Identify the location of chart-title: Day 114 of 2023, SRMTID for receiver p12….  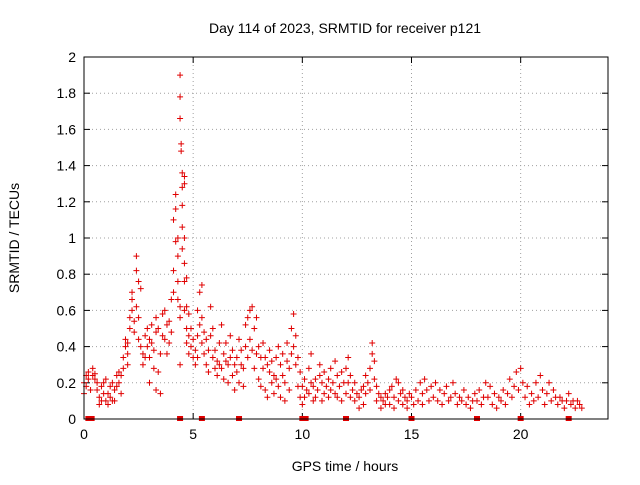
(345, 28).